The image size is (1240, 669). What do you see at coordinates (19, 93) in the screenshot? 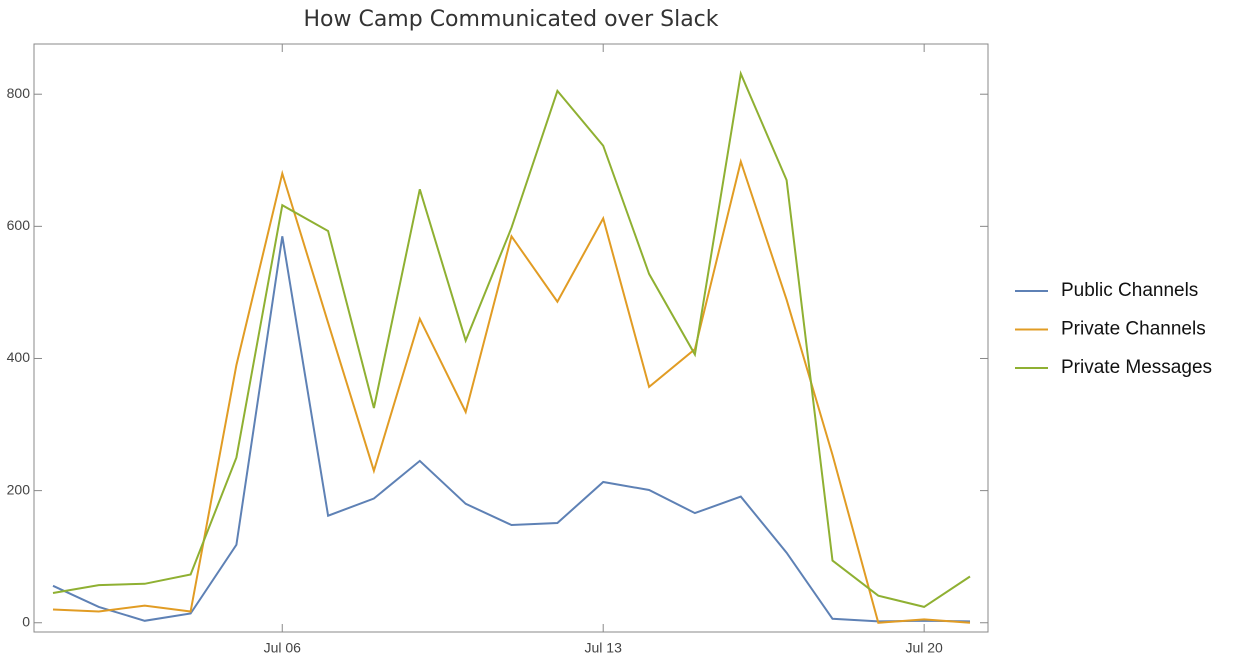
I see `y-tick-label: 800` at bounding box center [19, 93].